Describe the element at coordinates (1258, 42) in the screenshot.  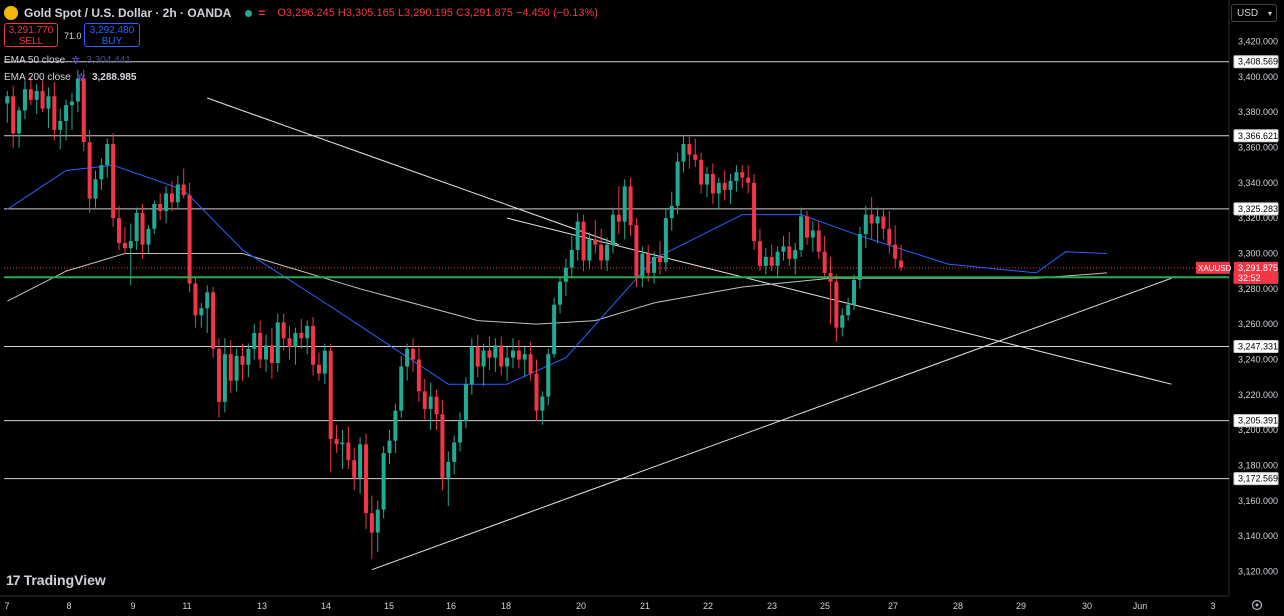
I see `price-tick-label: 3,420.000` at that location.